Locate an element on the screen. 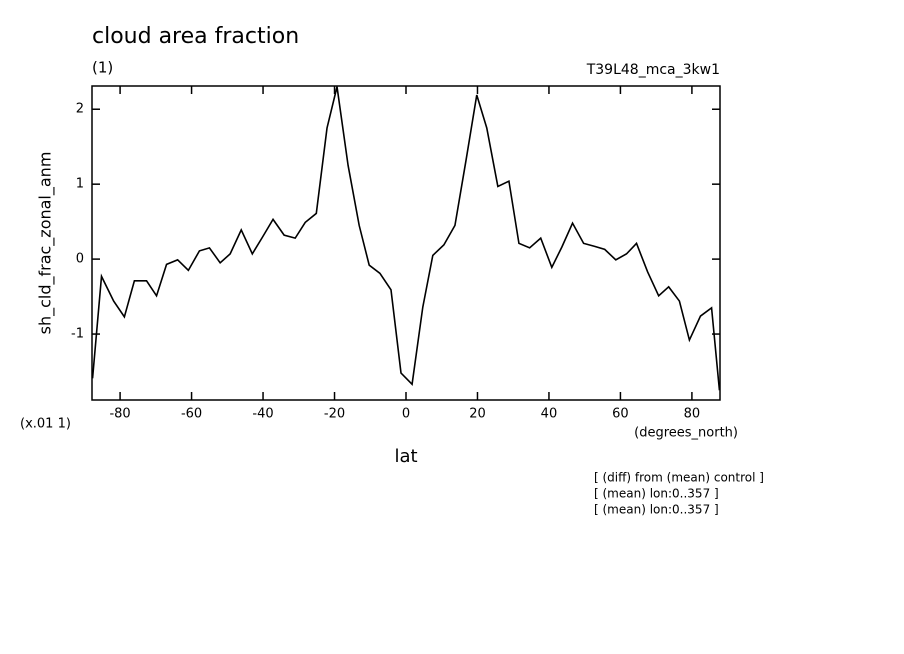  y-tick-label: 0 is located at coordinates (80, 259).